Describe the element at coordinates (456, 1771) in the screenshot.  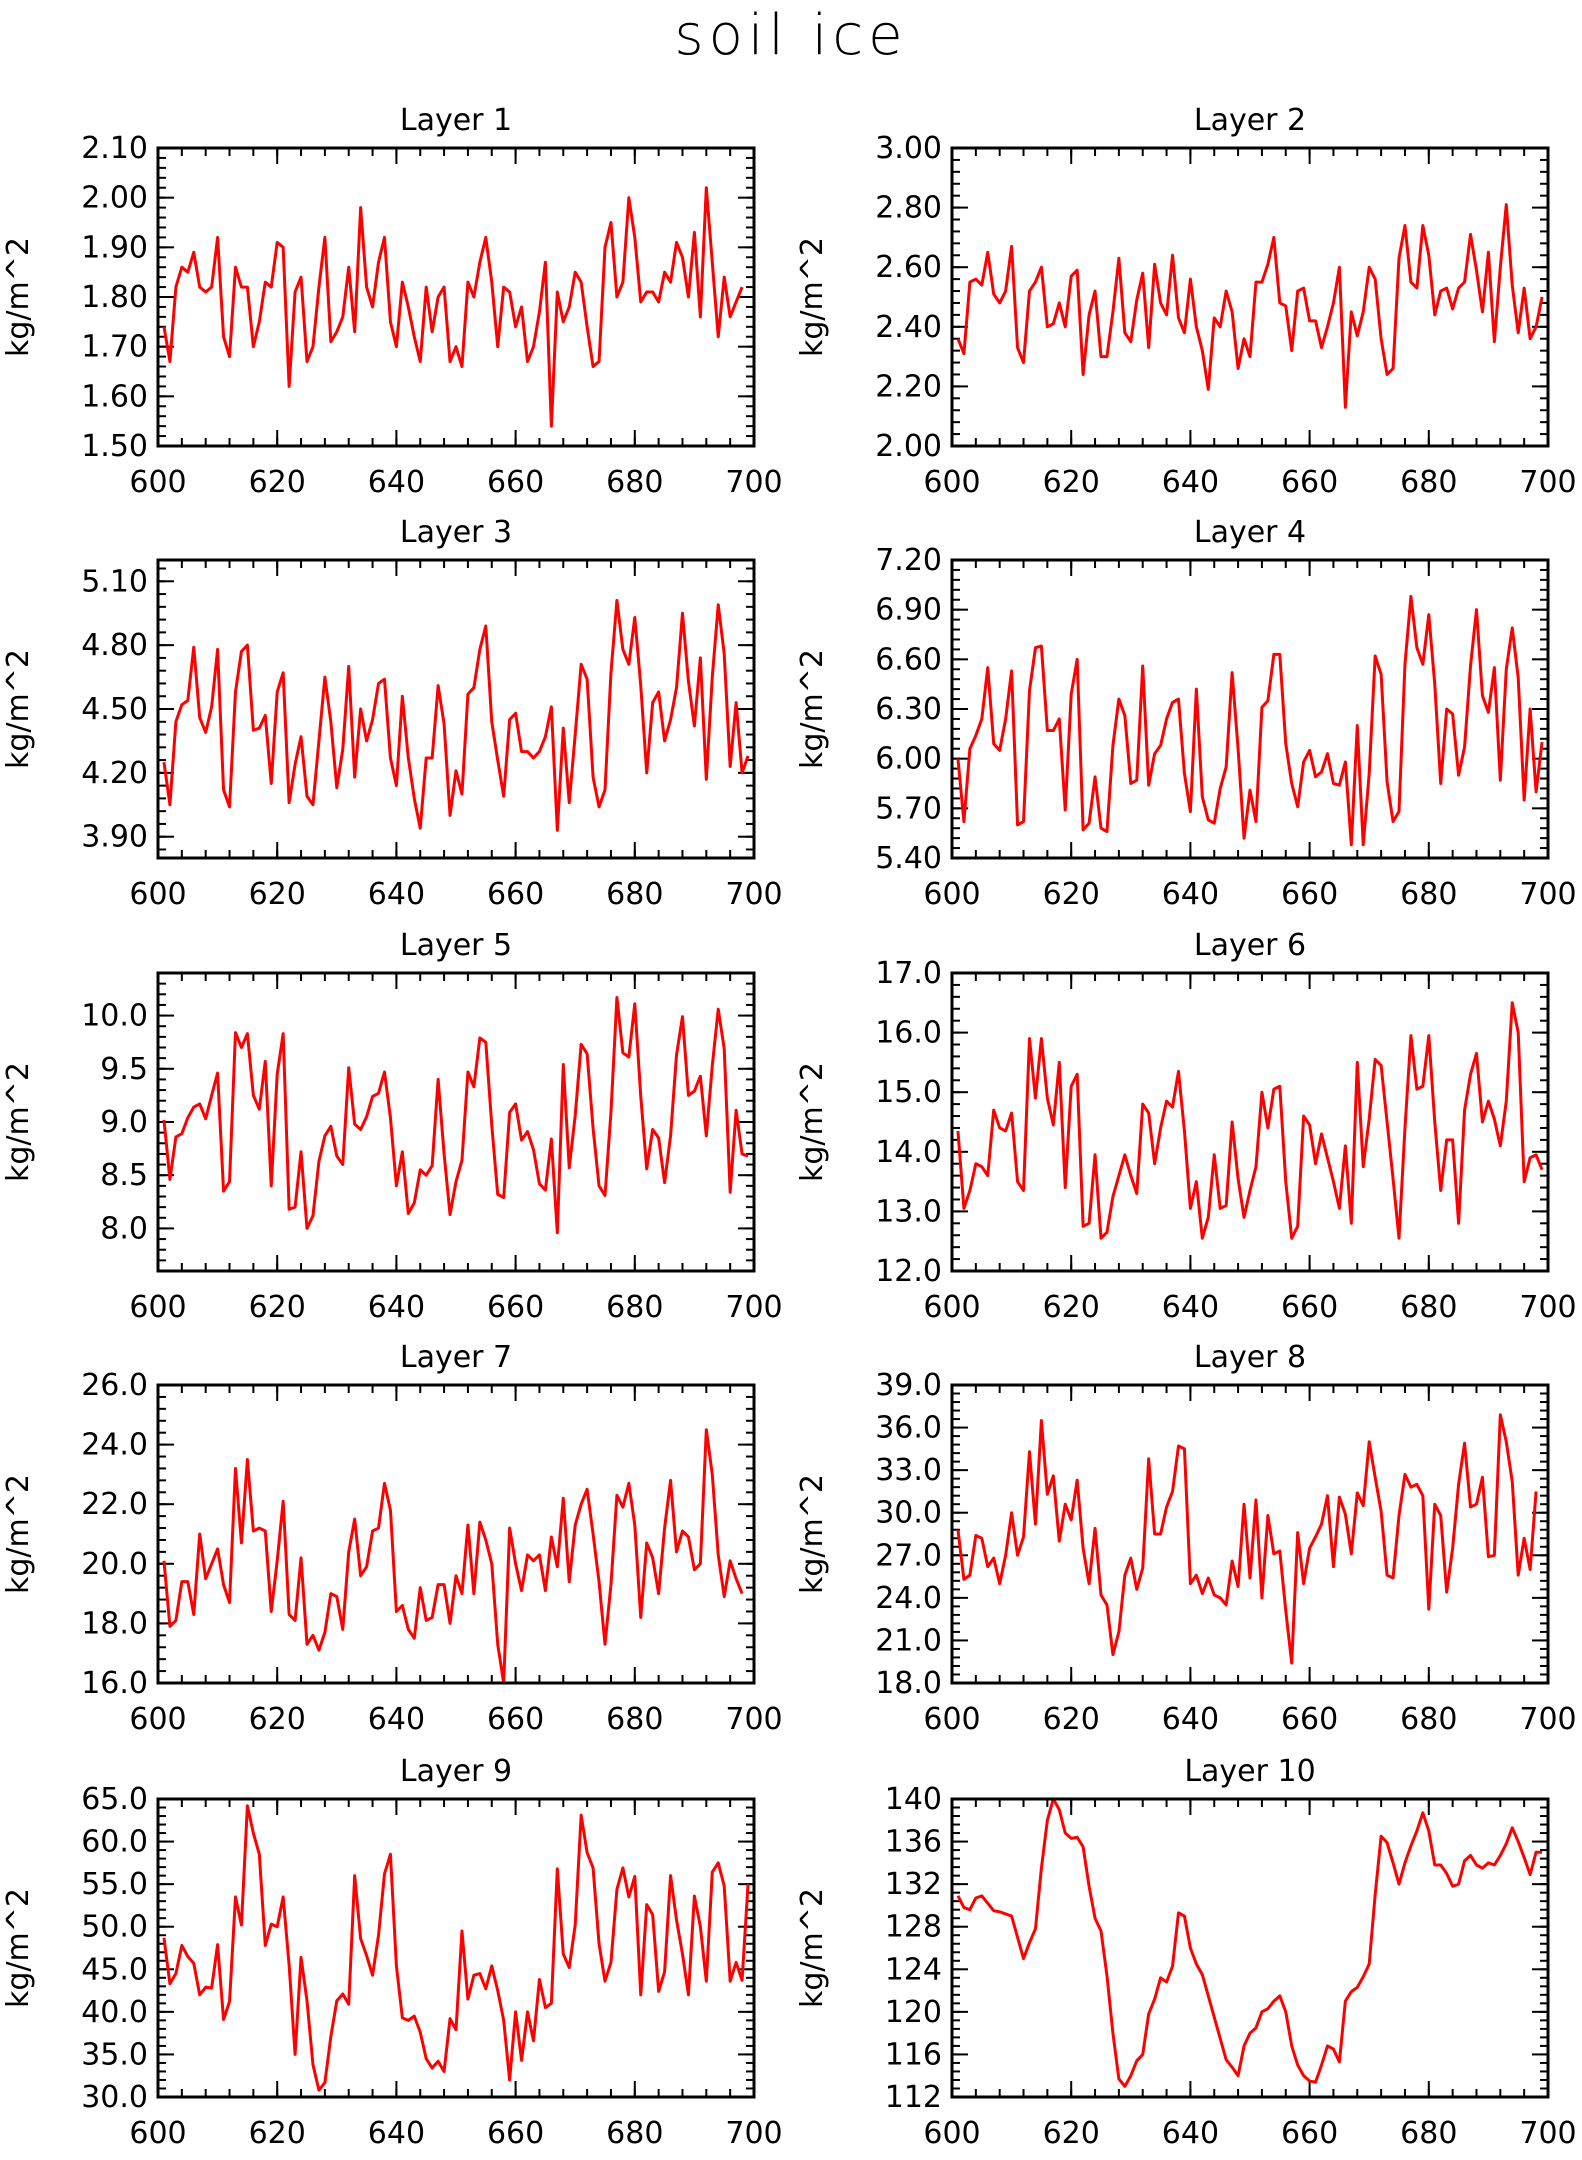
I see `chart-title: Layer 9` at that location.